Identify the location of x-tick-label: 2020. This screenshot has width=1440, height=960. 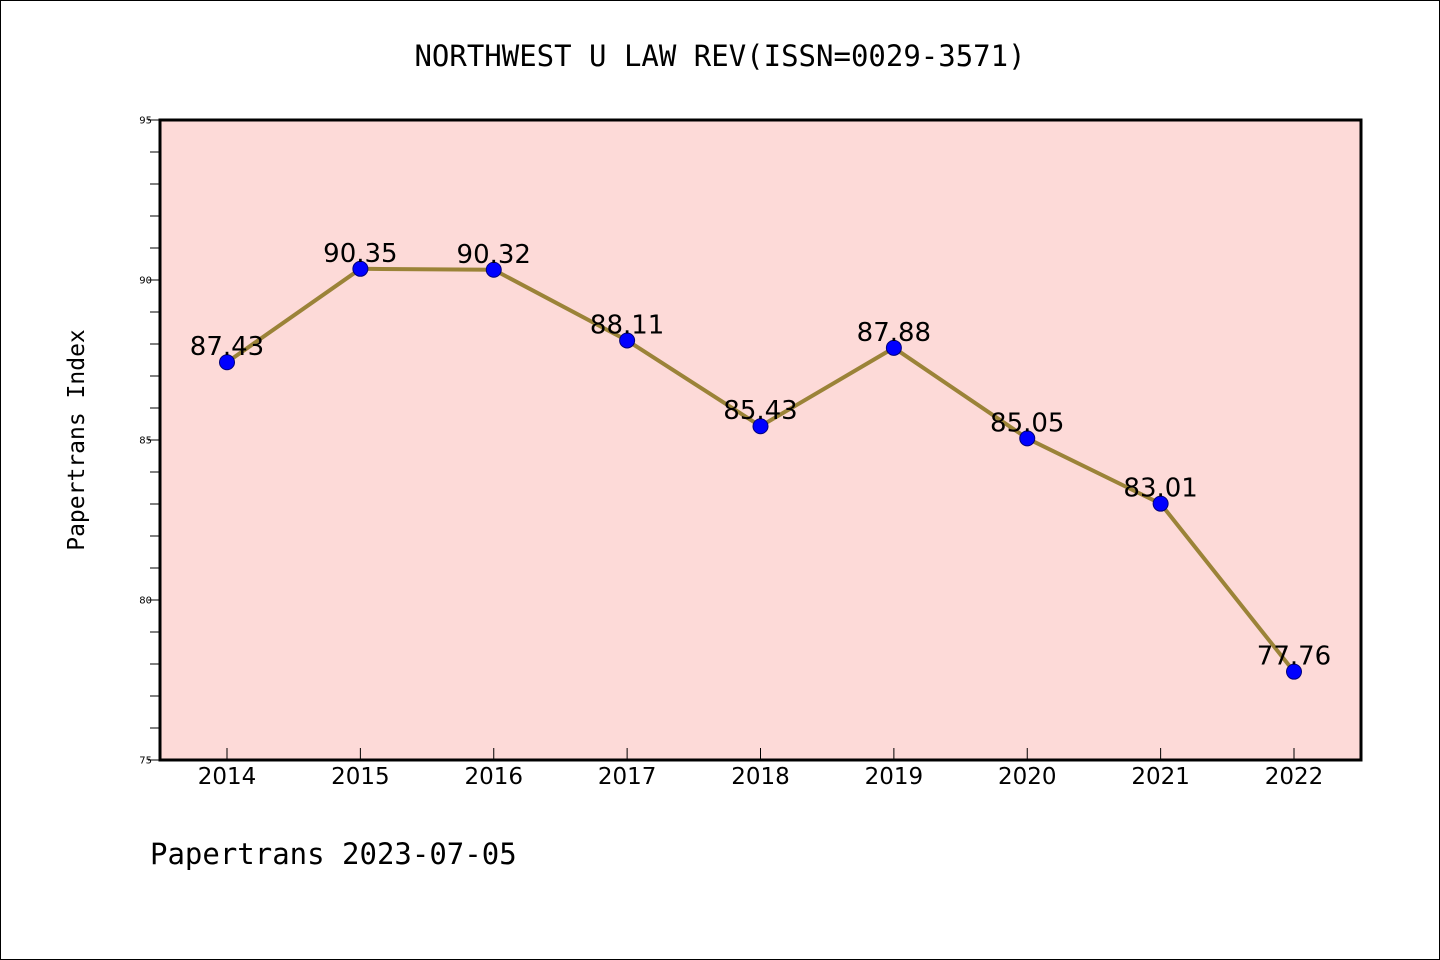
(1027, 777).